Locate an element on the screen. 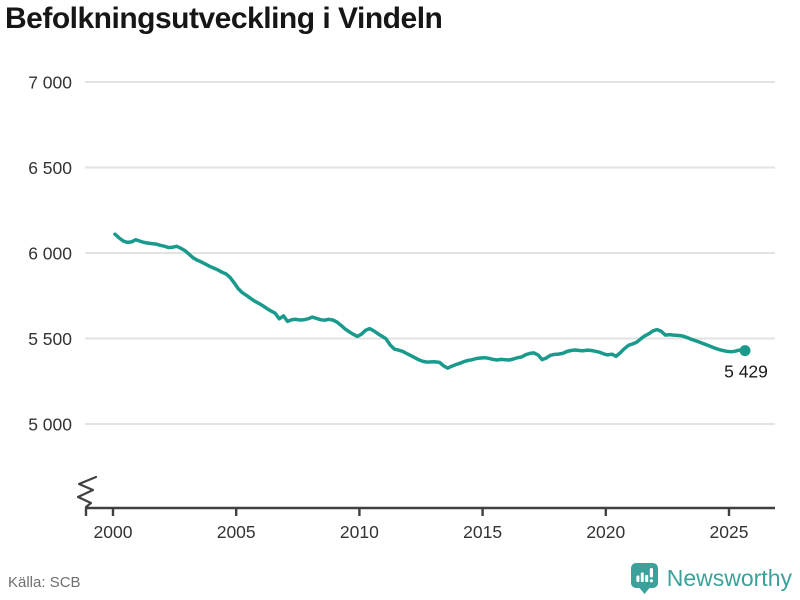 This screenshot has width=800, height=600. page-title: Befolkningsutveckling i Vindeln is located at coordinates (224, 18).